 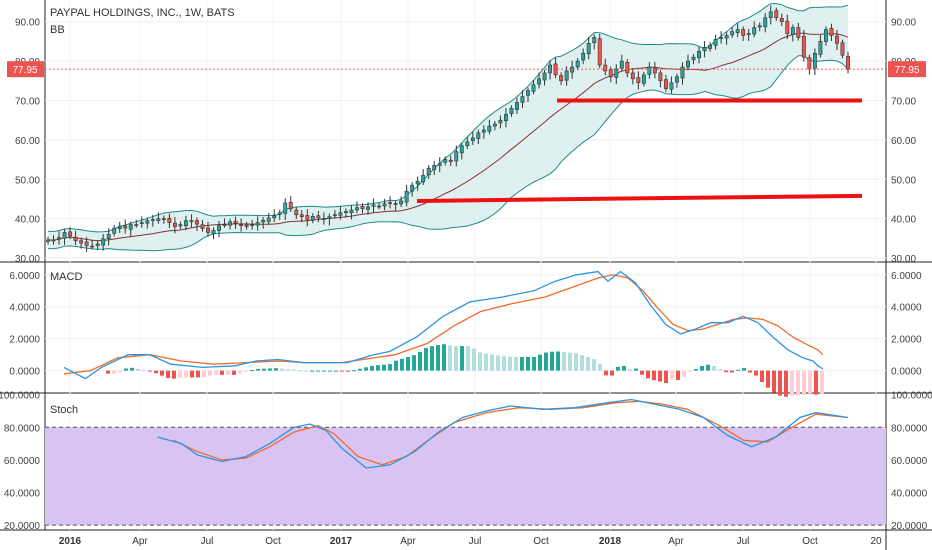 I want to click on stoch-tick-left: 100.0000, so click(x=20, y=396).